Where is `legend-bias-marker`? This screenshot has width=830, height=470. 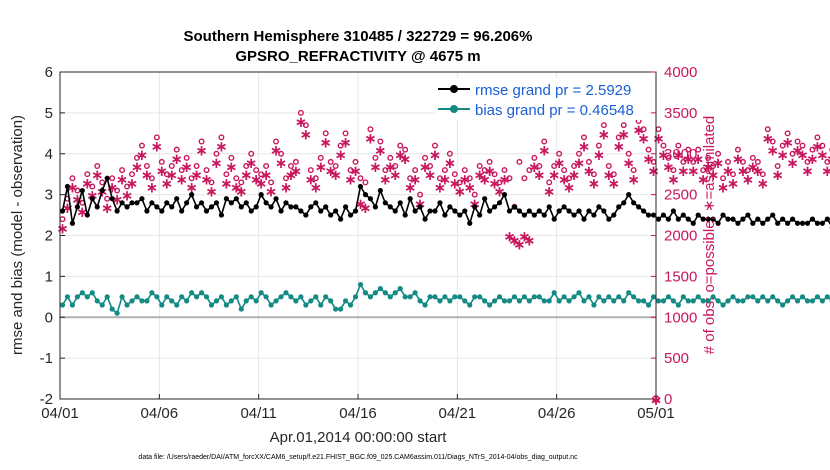
legend-bias-marker is located at coordinates (454, 109).